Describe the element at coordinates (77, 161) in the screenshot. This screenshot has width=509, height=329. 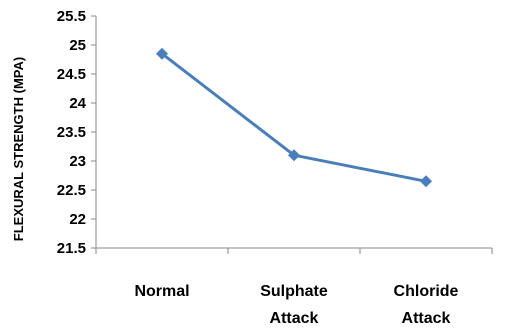
I see `y-tick-label: 23` at that location.